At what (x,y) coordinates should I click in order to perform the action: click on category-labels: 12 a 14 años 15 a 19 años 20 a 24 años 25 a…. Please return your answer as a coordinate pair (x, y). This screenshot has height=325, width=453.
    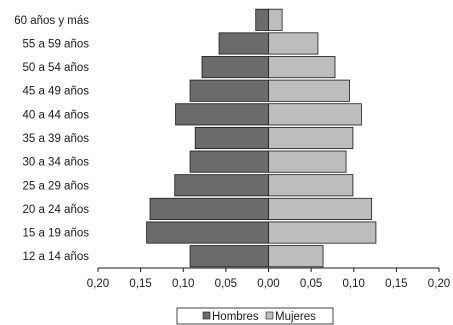
    Looking at the image, I should click on (51, 139).